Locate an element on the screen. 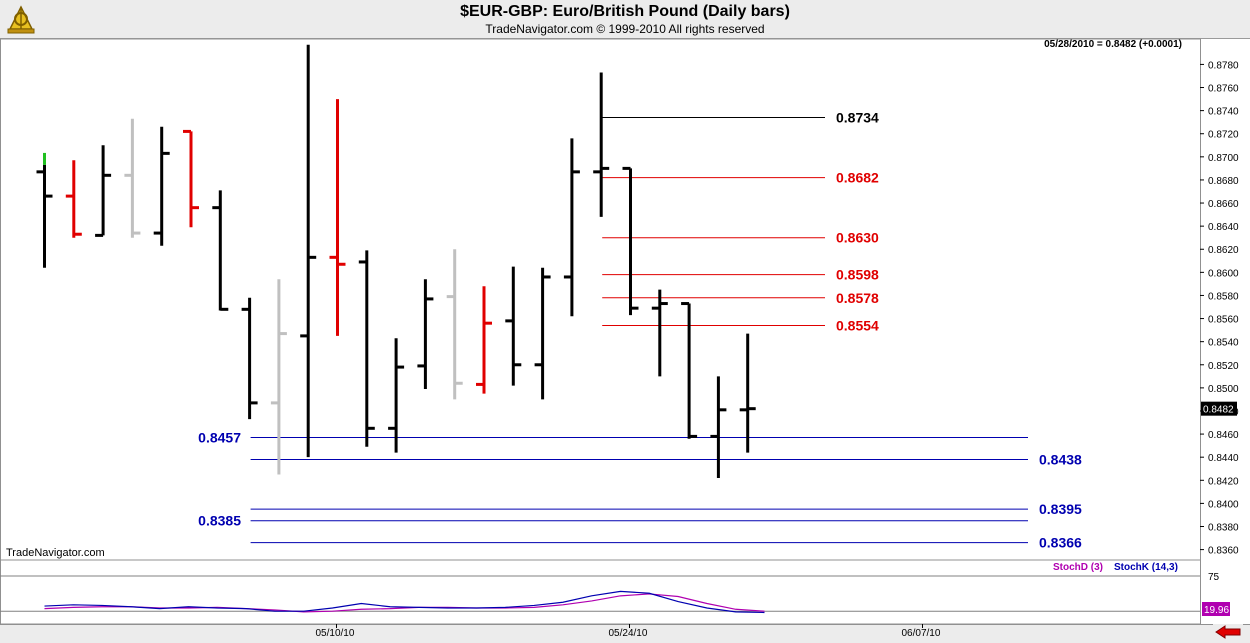  y-tick-label: 0.8700 is located at coordinates (1223, 158).